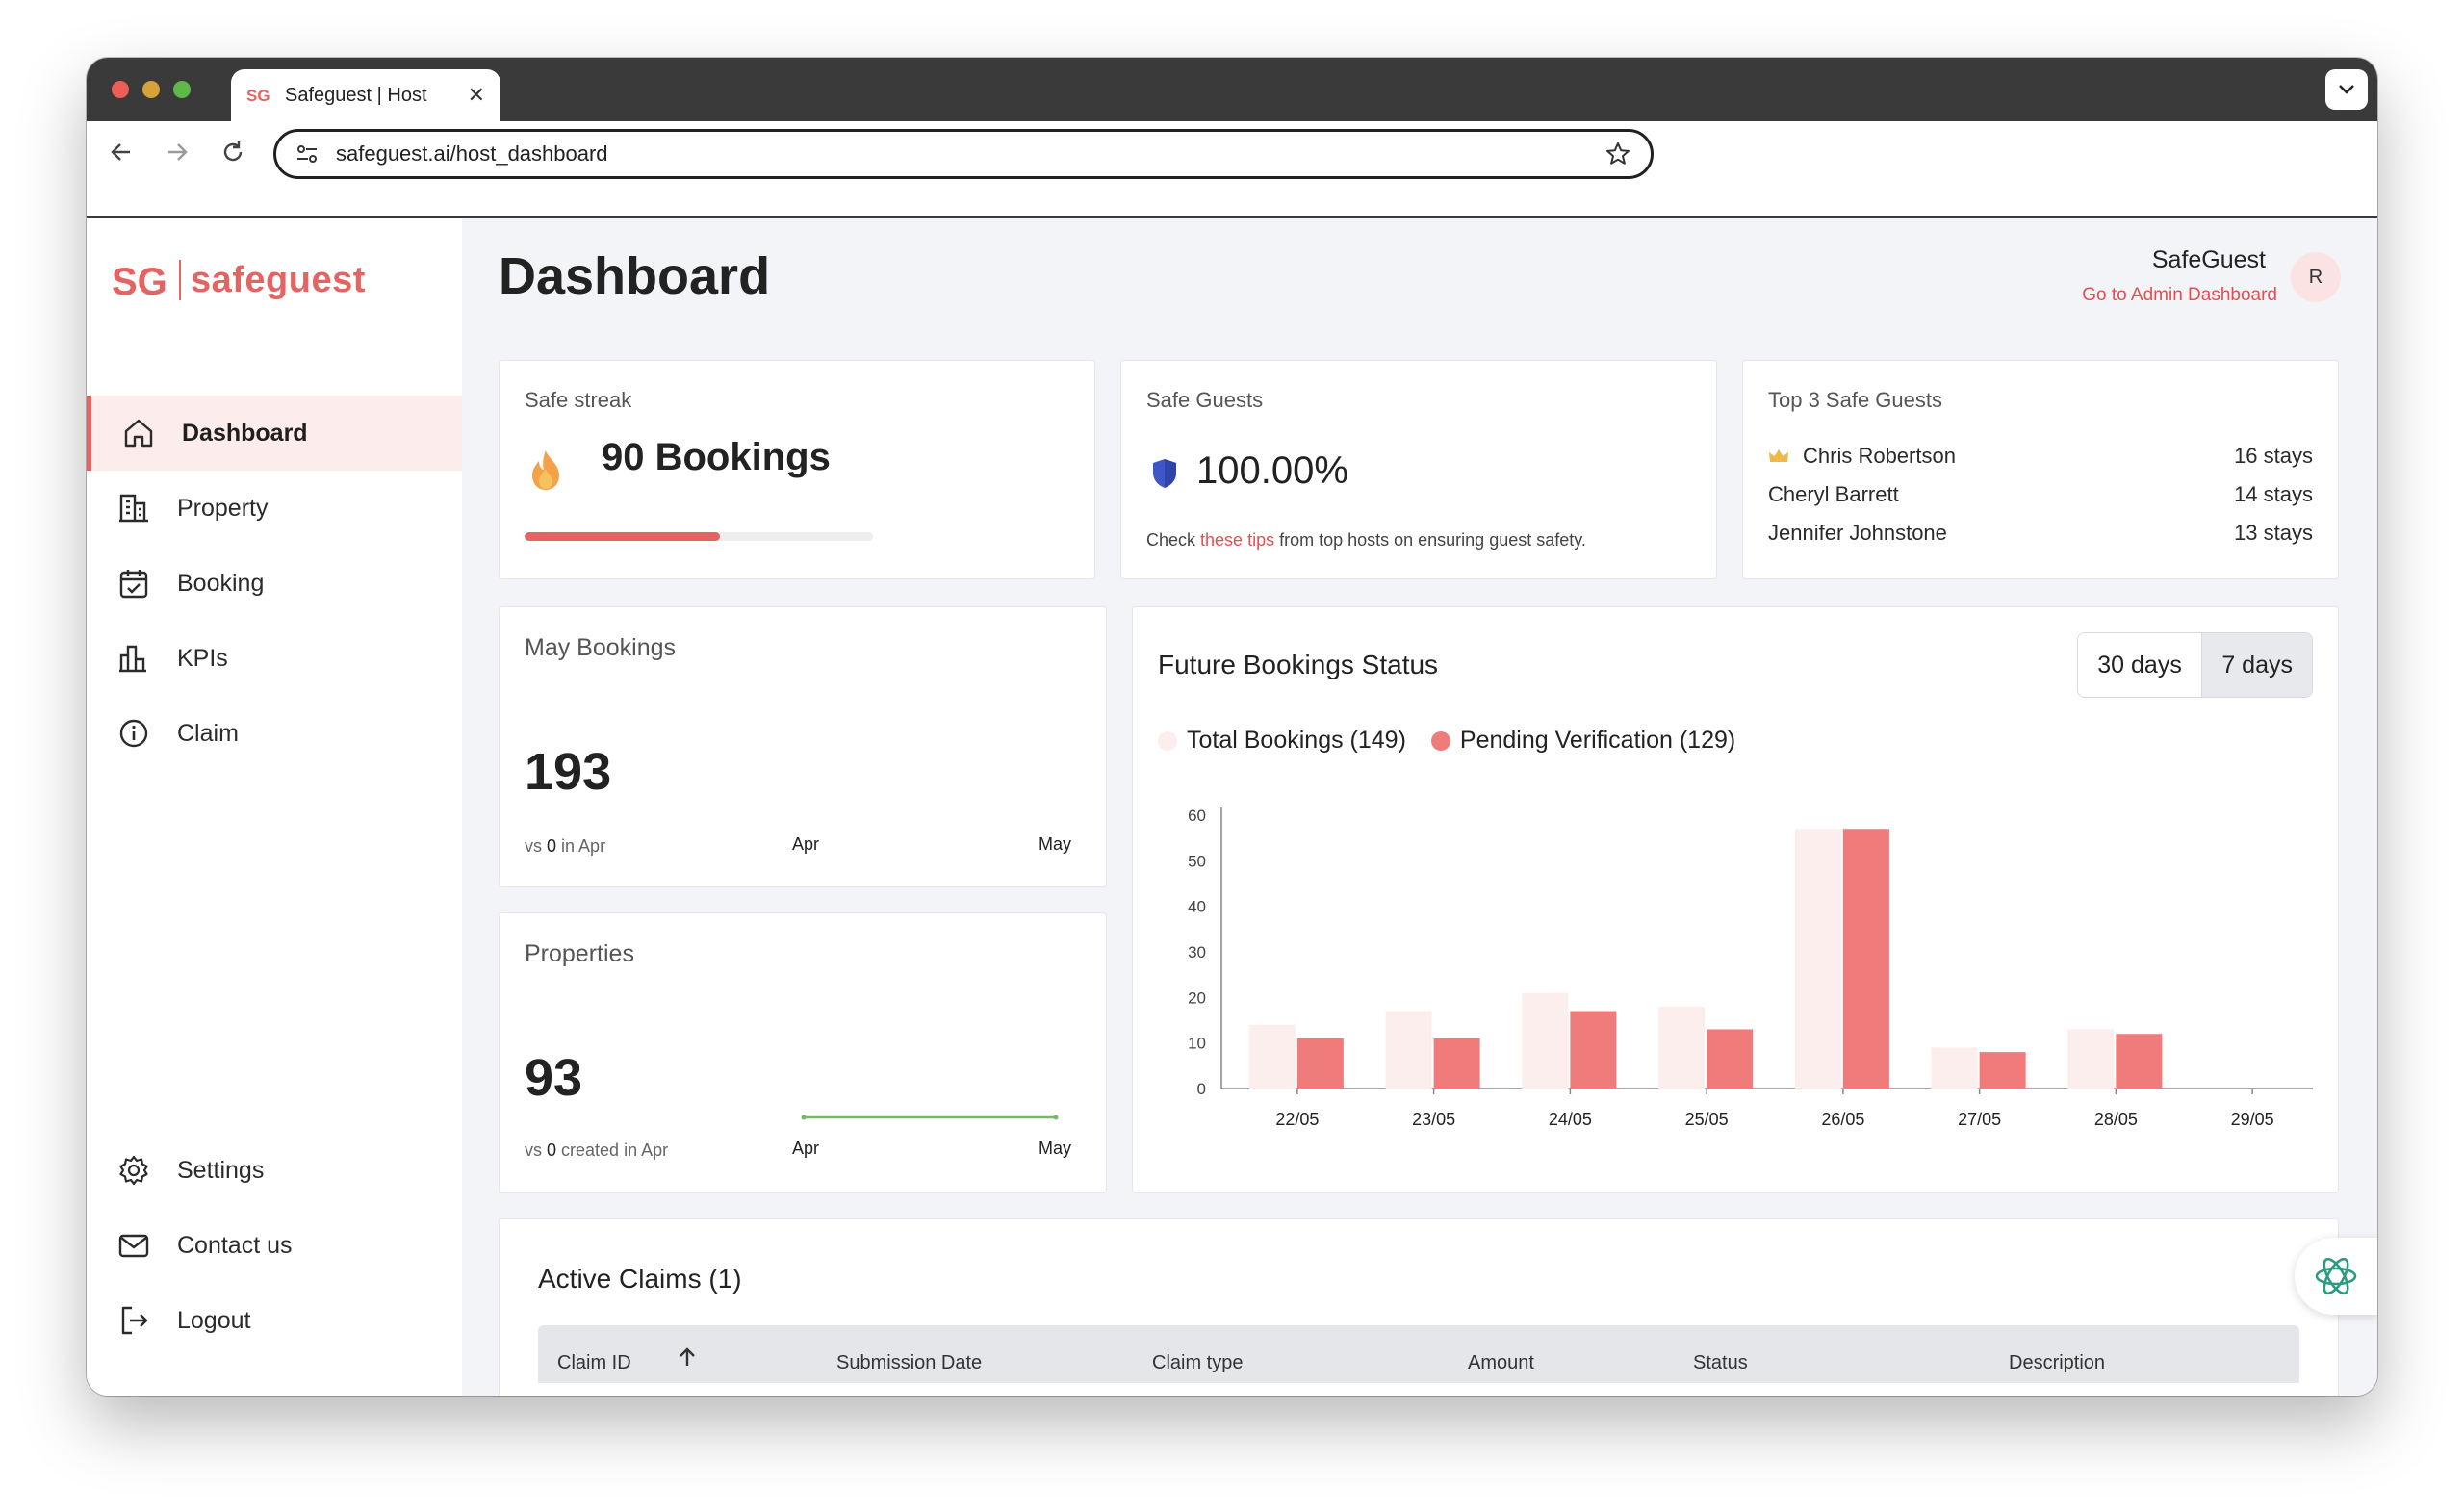 The width and height of the screenshot is (2464, 1512). I want to click on building-icon, so click(134, 508).